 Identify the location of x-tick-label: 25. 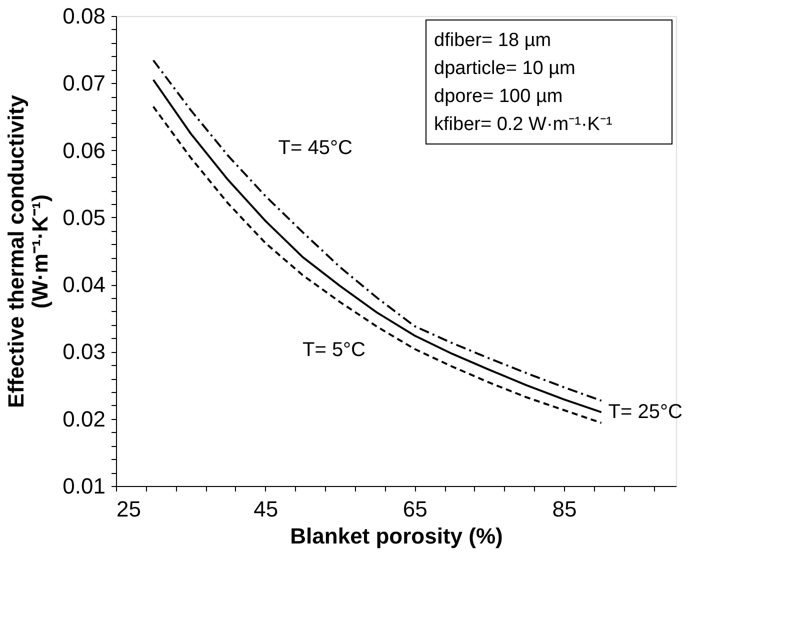
(128, 509).